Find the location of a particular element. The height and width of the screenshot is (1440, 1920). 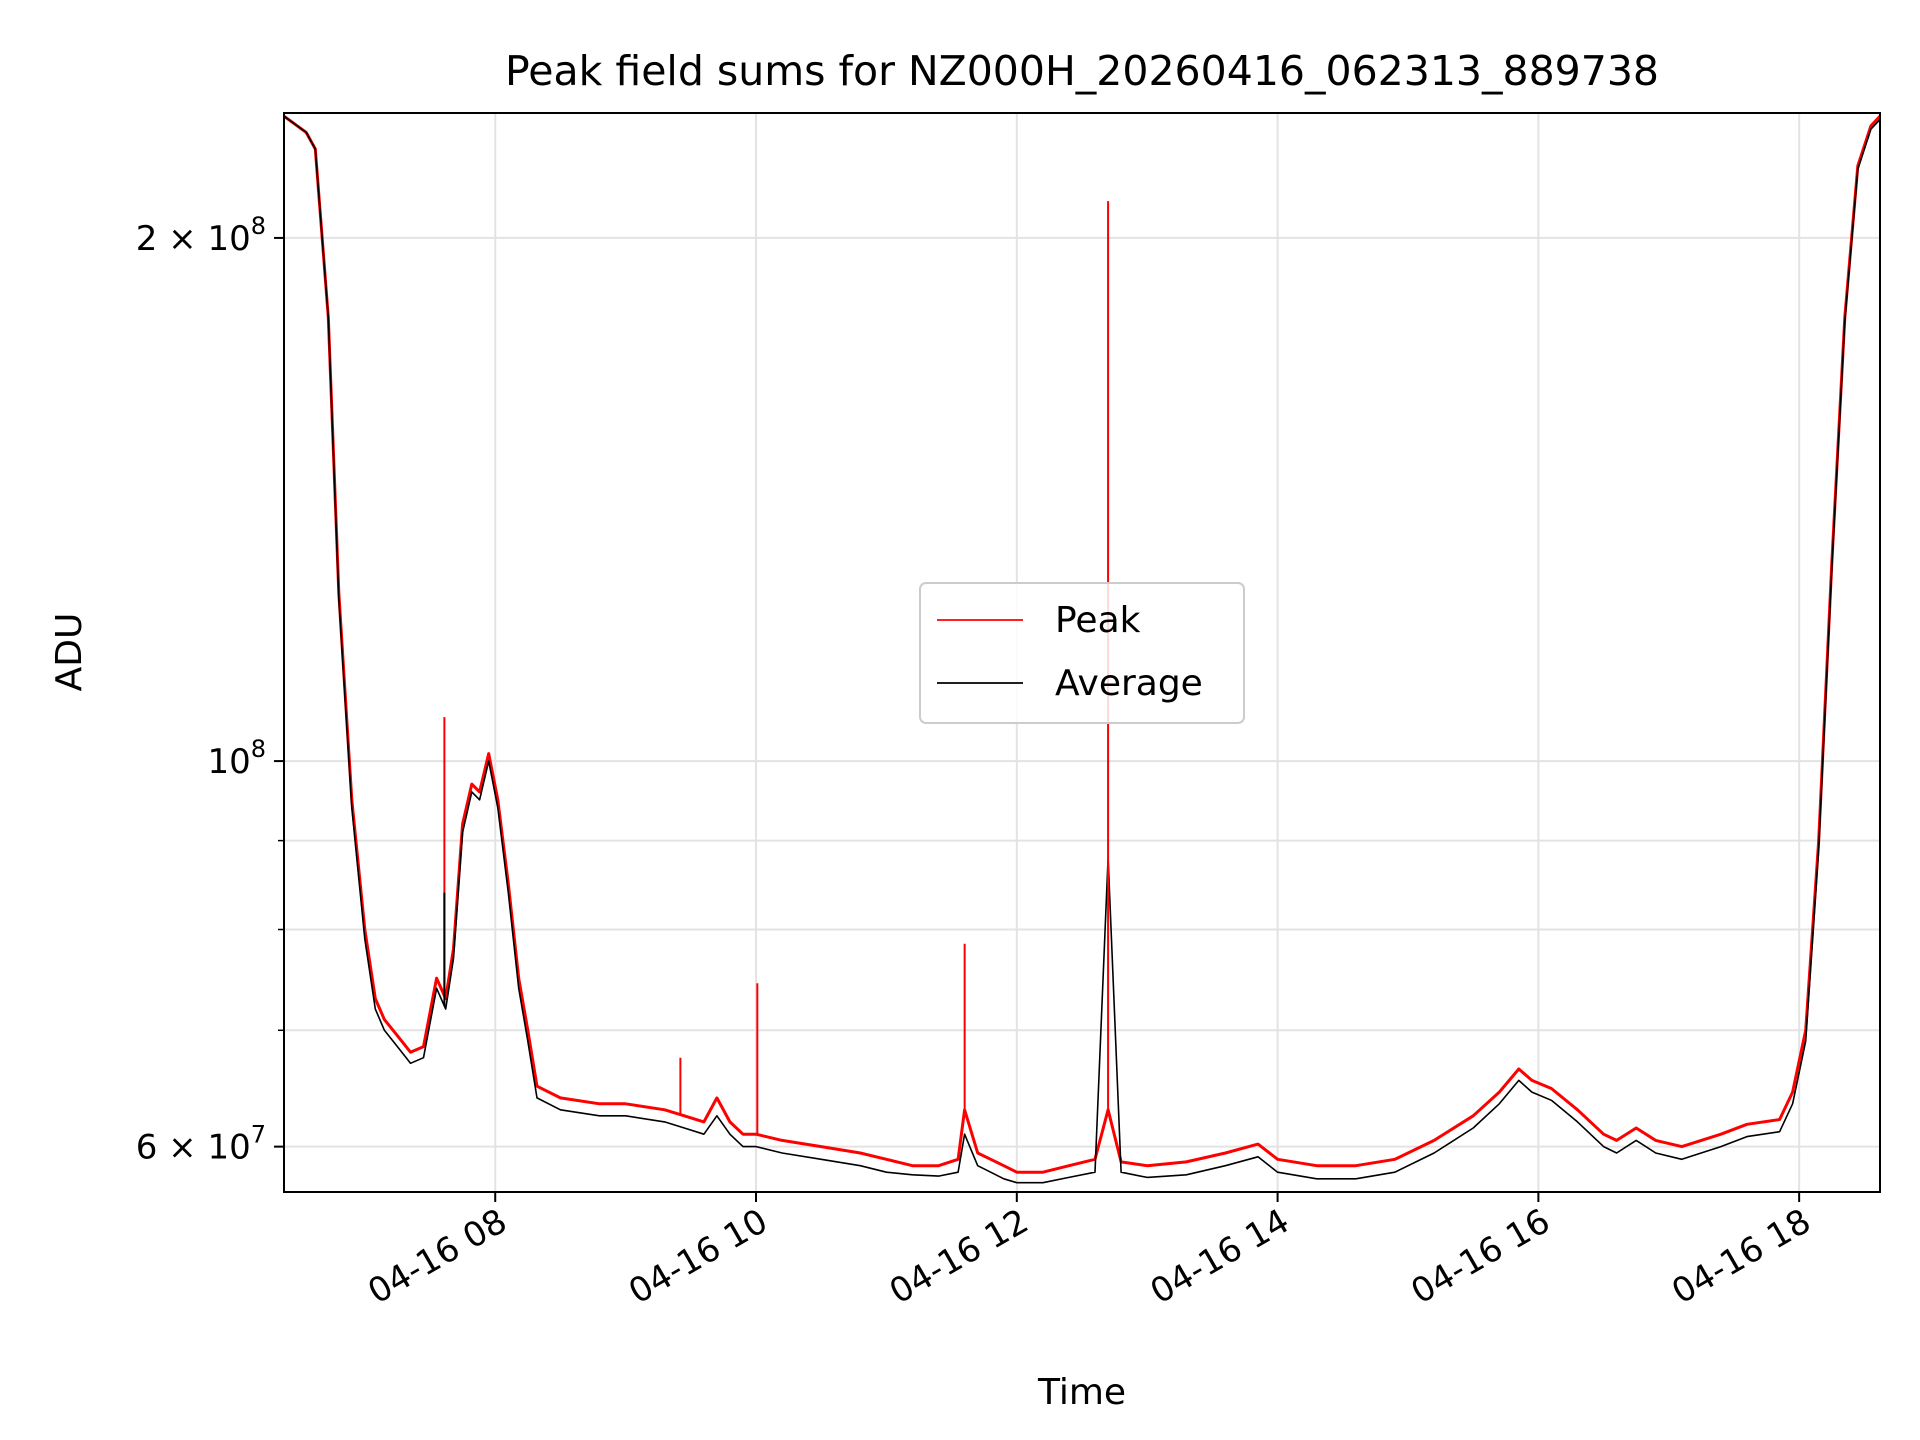

x-tick-label: 04-16 12 is located at coordinates (959, 1256).